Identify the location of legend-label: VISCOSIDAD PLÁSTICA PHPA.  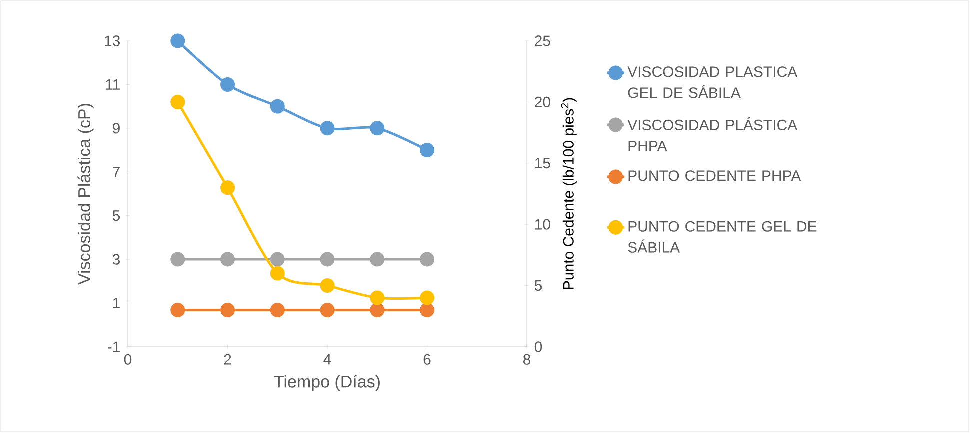
(713, 134).